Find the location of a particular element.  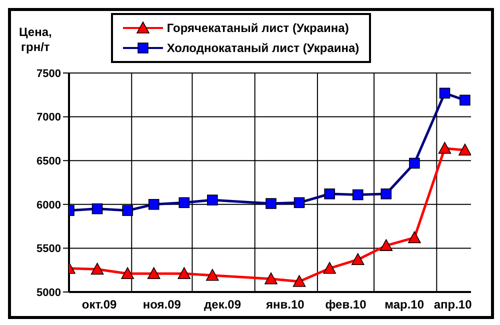

x-tick-label: апр.10 is located at coordinates (453, 305).